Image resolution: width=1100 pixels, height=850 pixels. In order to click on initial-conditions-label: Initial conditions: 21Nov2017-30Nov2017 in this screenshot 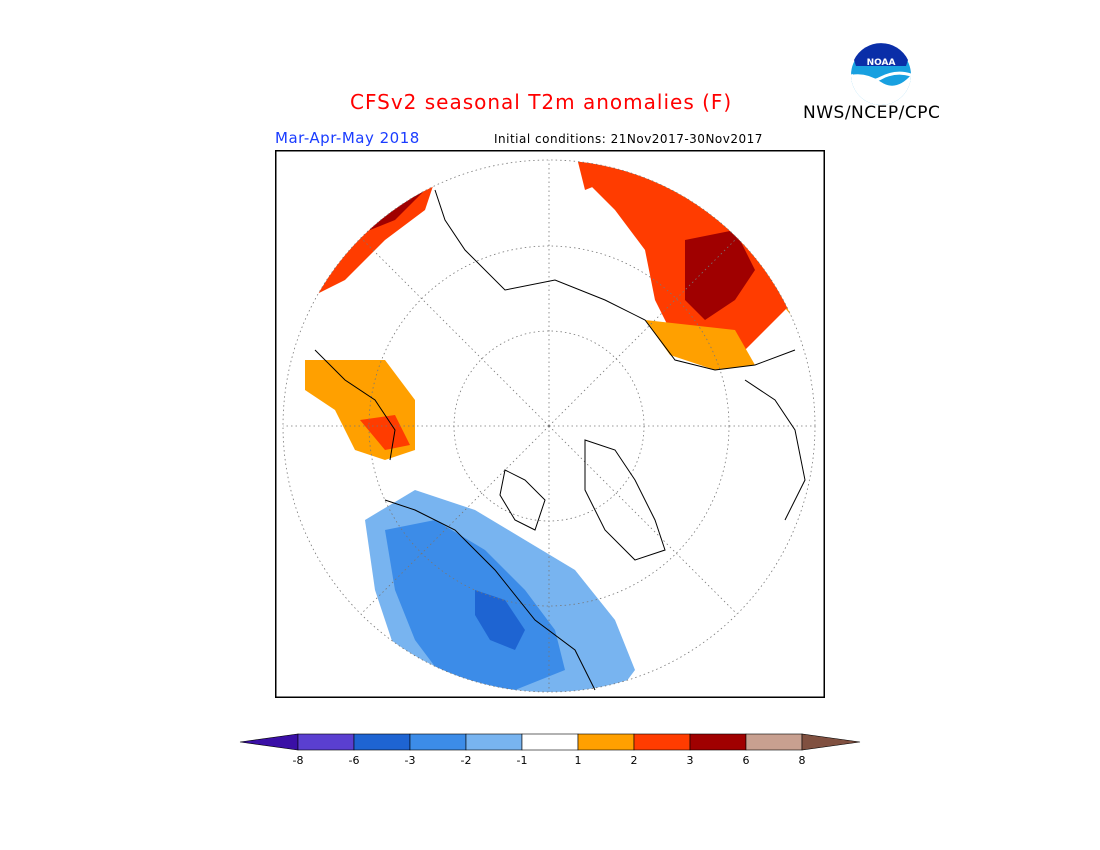, I will do `click(628, 139)`.